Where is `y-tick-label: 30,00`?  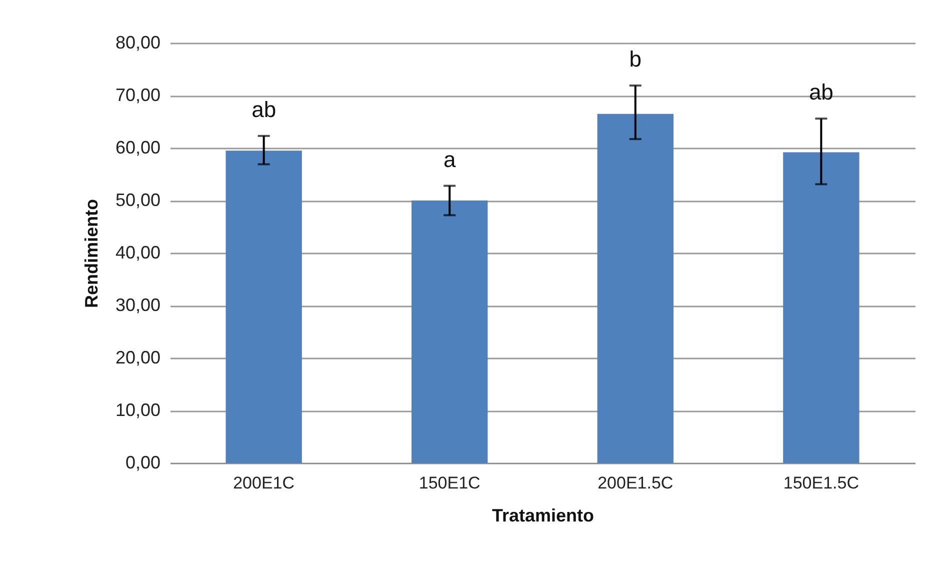 y-tick-label: 30,00 is located at coordinates (137, 305).